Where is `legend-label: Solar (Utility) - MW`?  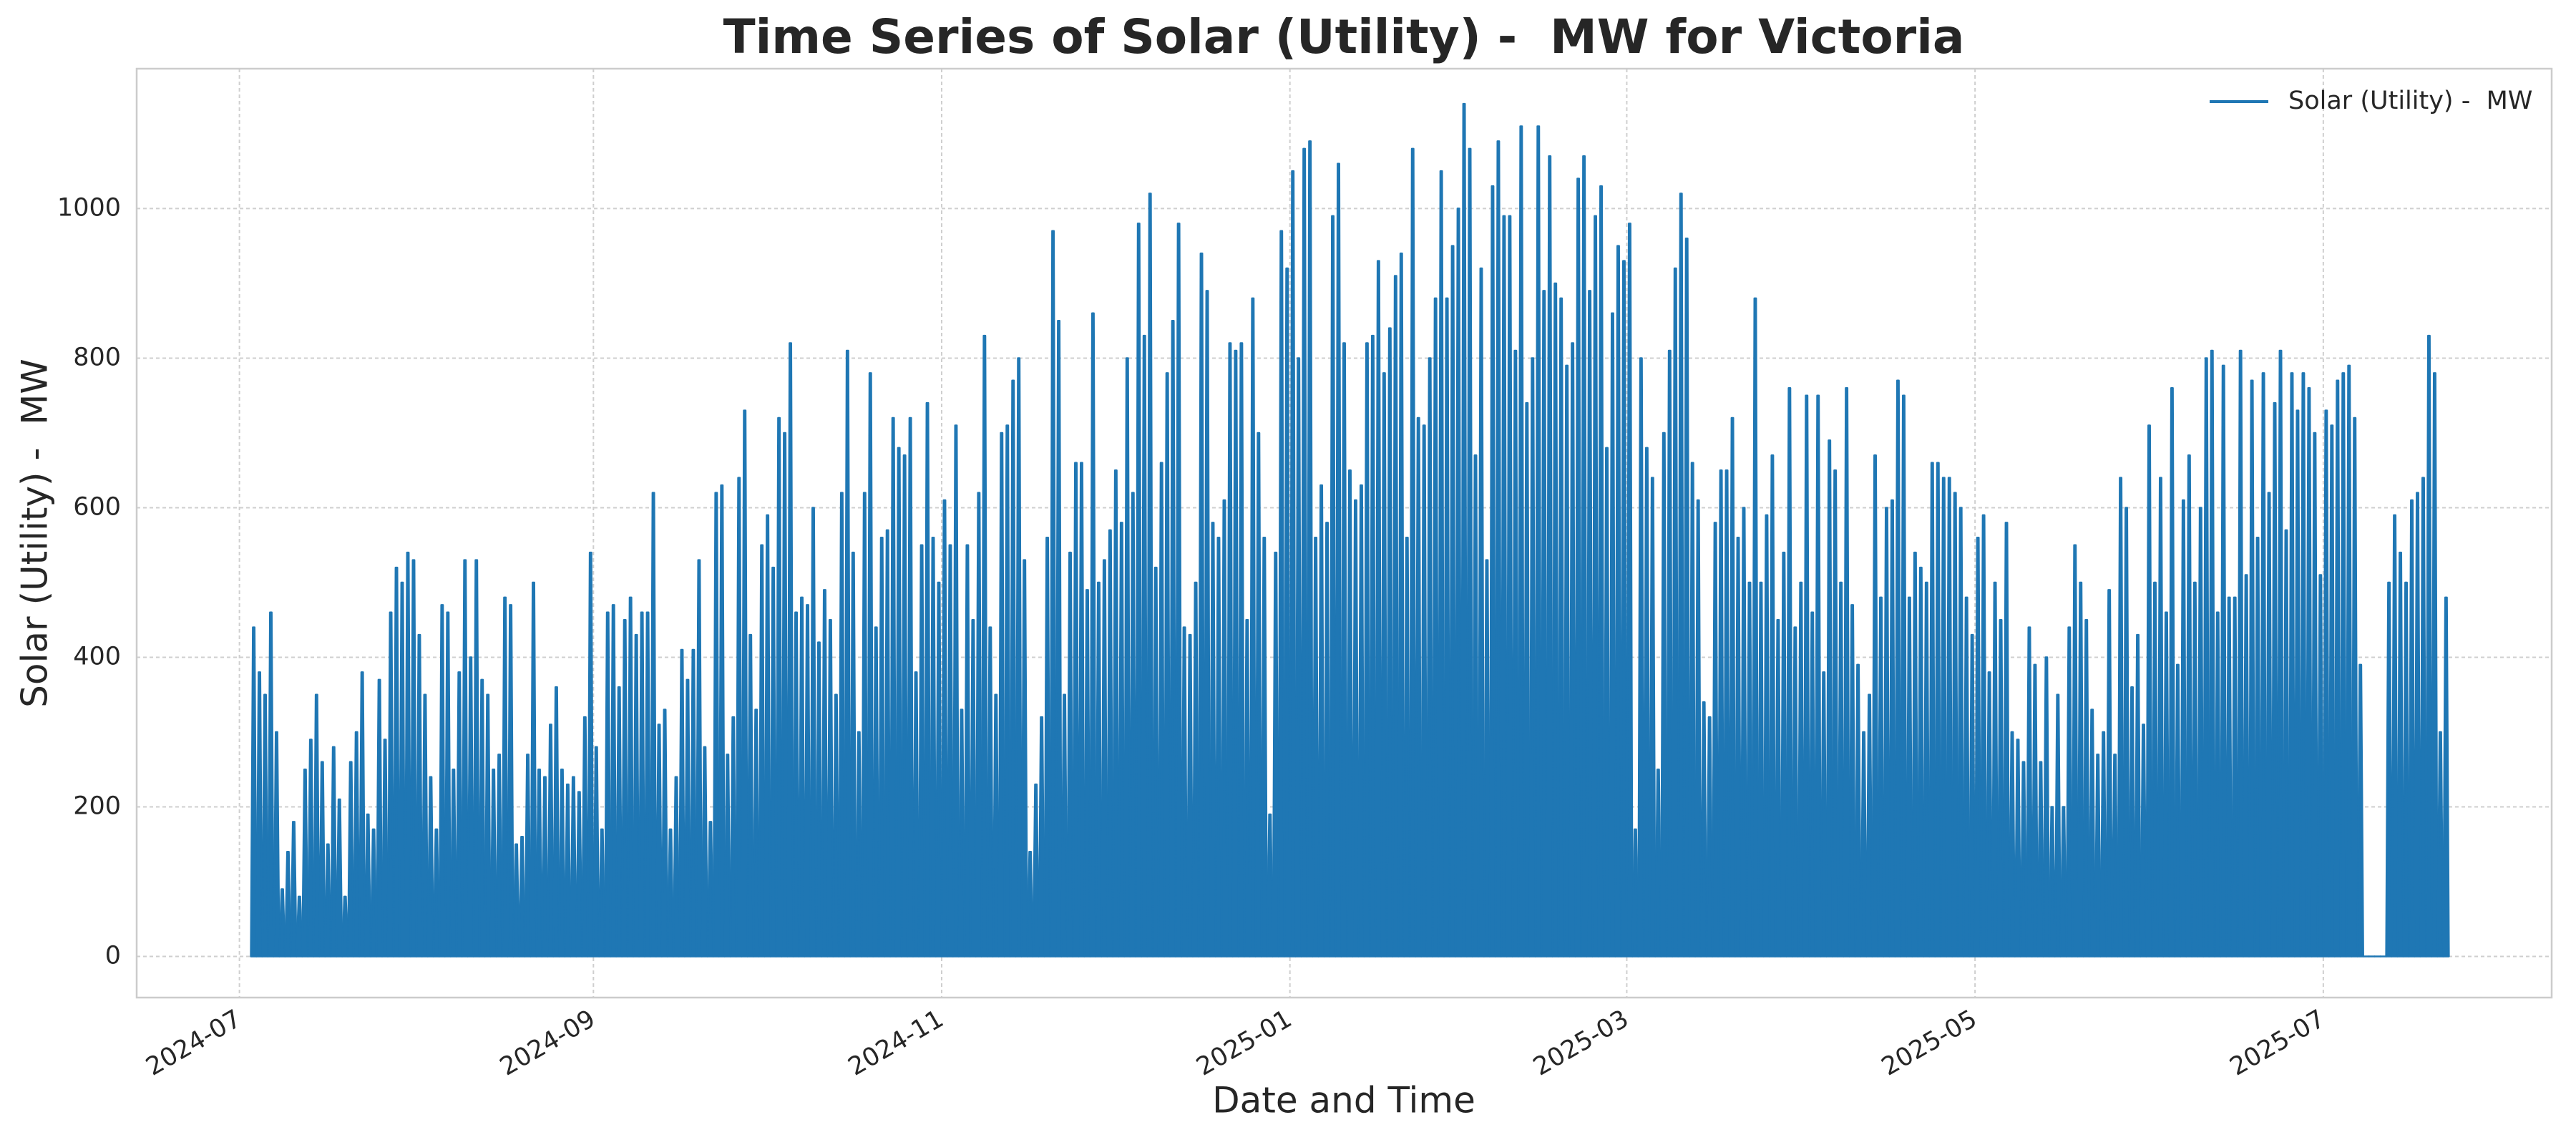
legend-label: Solar (Utility) - MW is located at coordinates (2410, 101).